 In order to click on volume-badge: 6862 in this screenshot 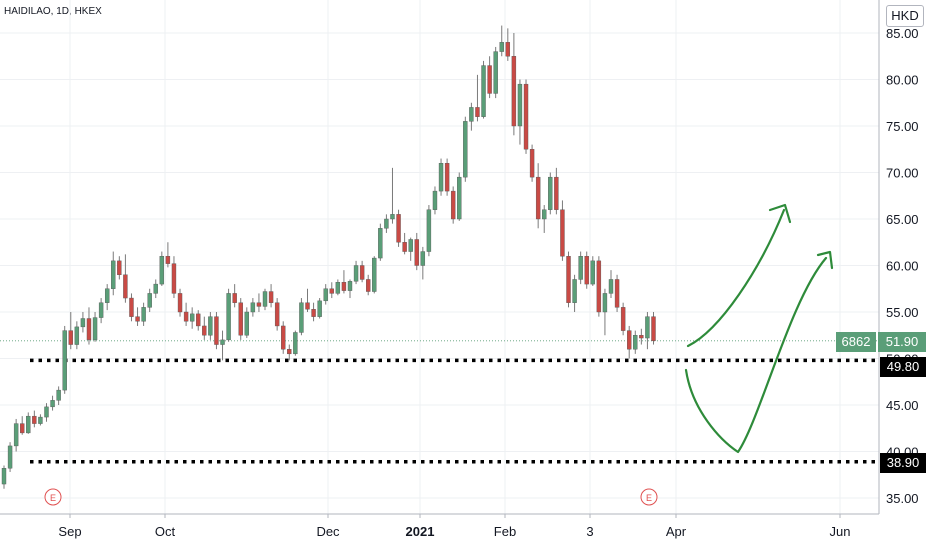, I will do `click(856, 342)`.